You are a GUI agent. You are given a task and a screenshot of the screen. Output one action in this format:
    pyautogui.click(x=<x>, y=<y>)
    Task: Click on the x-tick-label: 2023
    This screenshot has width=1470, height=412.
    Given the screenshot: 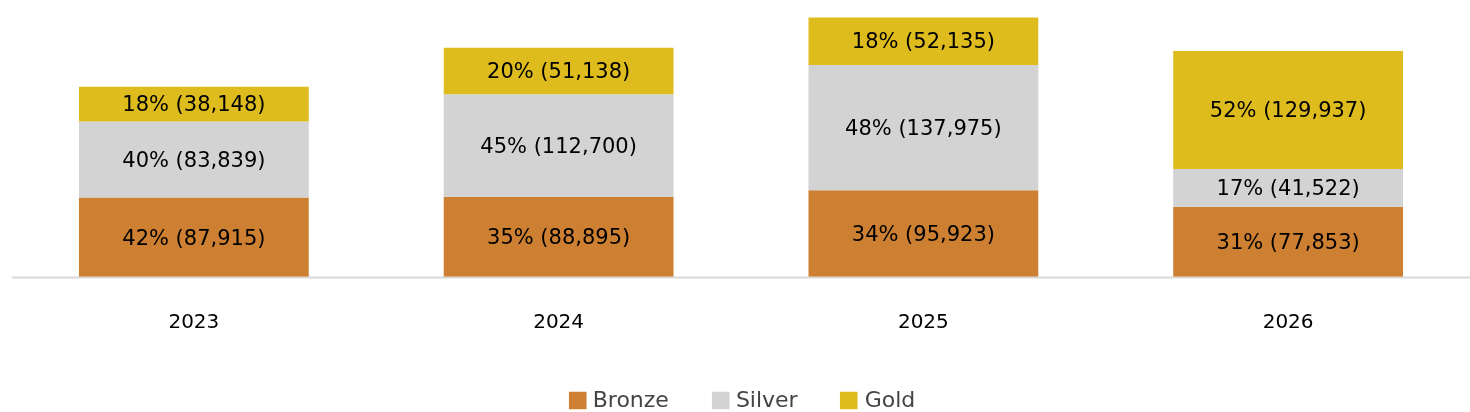 What is the action you would take?
    pyautogui.click(x=194, y=320)
    